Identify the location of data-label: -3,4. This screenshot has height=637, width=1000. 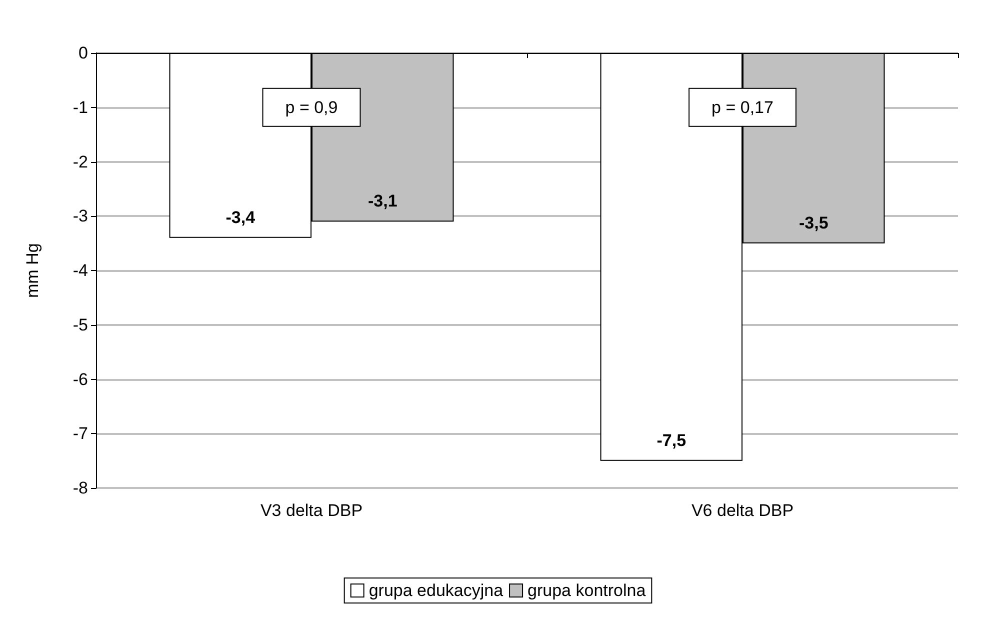
(241, 217).